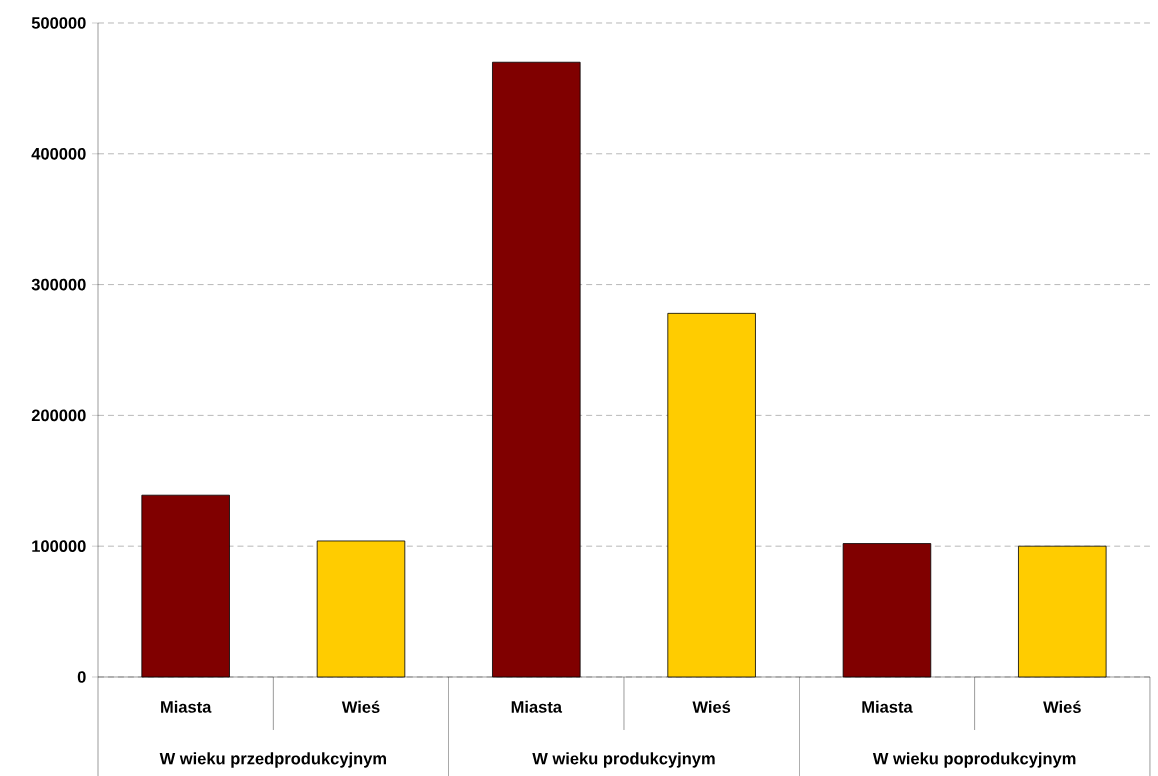  What do you see at coordinates (623, 760) in the screenshot?
I see `text: W wieku produkcyjnym` at bounding box center [623, 760].